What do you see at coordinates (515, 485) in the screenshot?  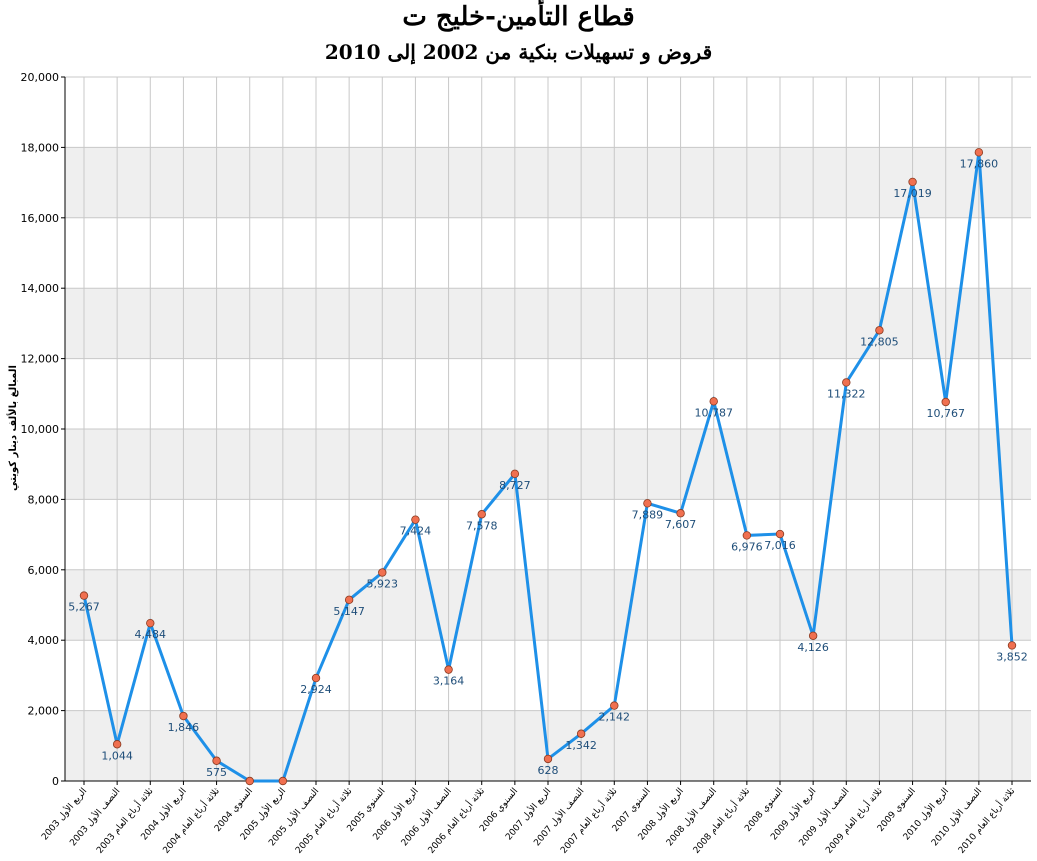 I see `data-label: 8,727` at bounding box center [515, 485].